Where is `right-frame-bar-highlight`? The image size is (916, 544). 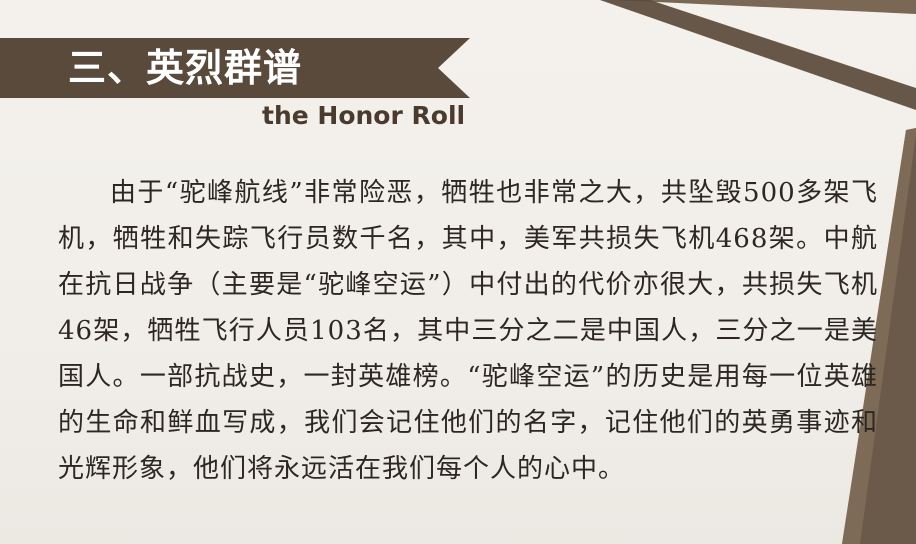 right-frame-bar-highlight is located at coordinates (879, 336).